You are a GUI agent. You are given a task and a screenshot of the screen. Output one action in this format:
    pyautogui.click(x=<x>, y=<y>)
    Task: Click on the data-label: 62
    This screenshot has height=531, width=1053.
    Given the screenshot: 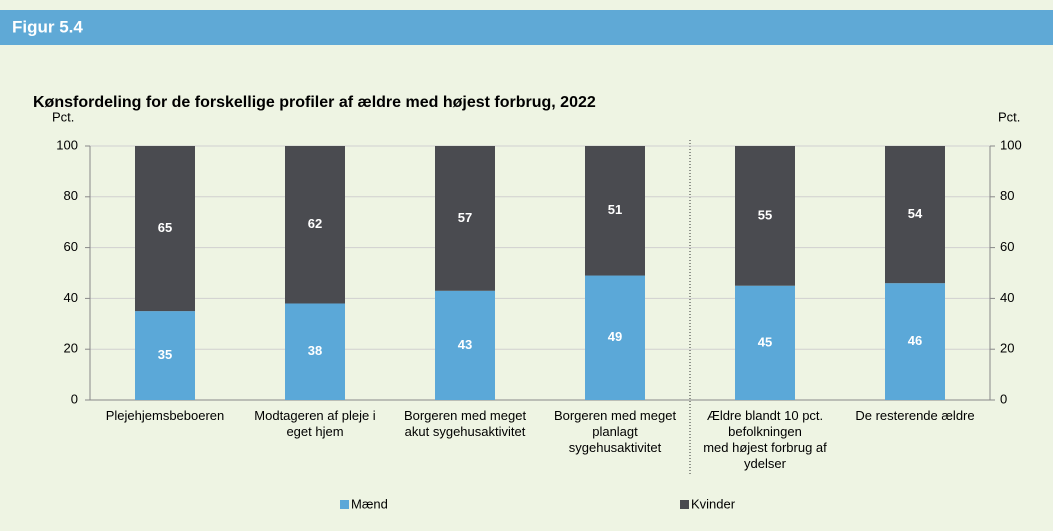 What is the action you would take?
    pyautogui.click(x=315, y=223)
    